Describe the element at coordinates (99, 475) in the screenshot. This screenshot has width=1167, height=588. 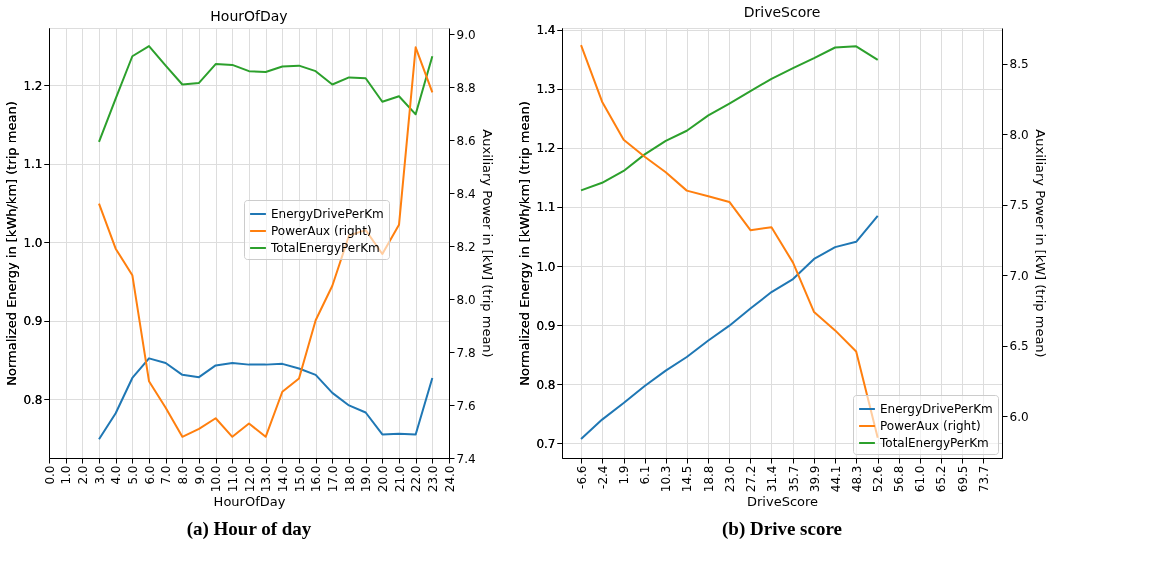
I see `x-tick-label: 3.0` at that location.